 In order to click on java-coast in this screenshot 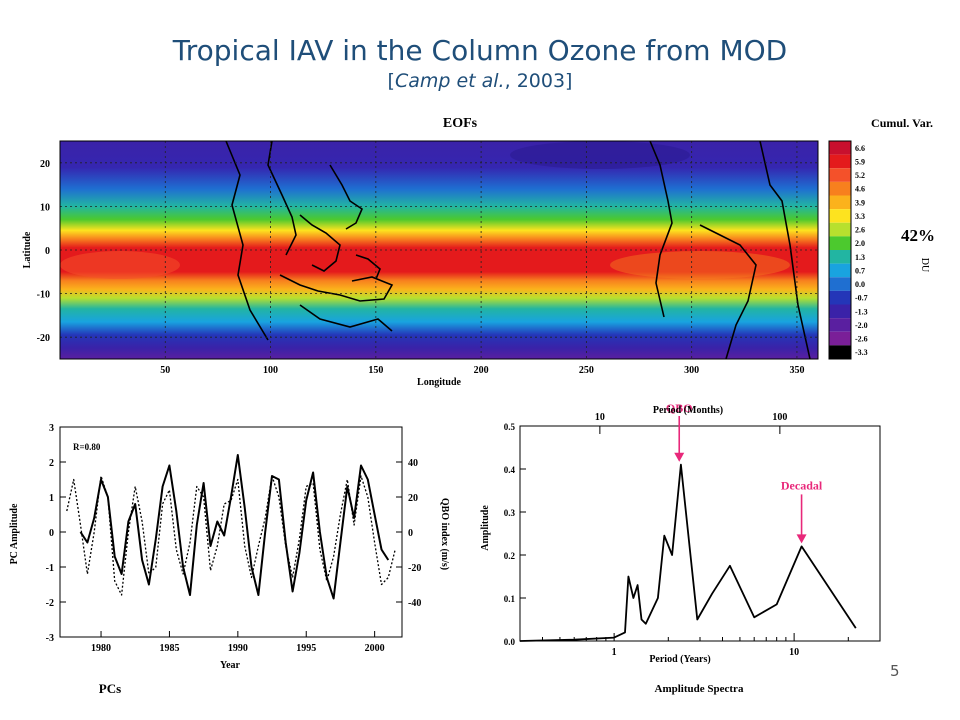, I will do `click(336, 288)`.